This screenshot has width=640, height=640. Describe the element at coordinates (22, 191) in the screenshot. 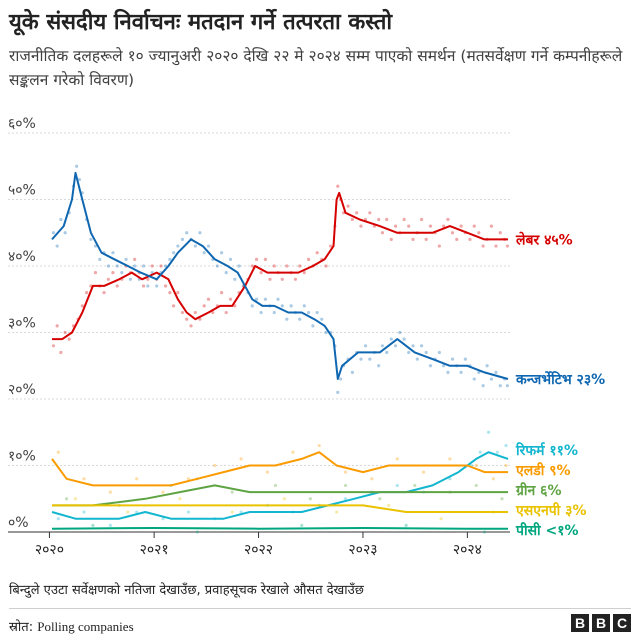

I see `y-tick-label: ५०%` at that location.